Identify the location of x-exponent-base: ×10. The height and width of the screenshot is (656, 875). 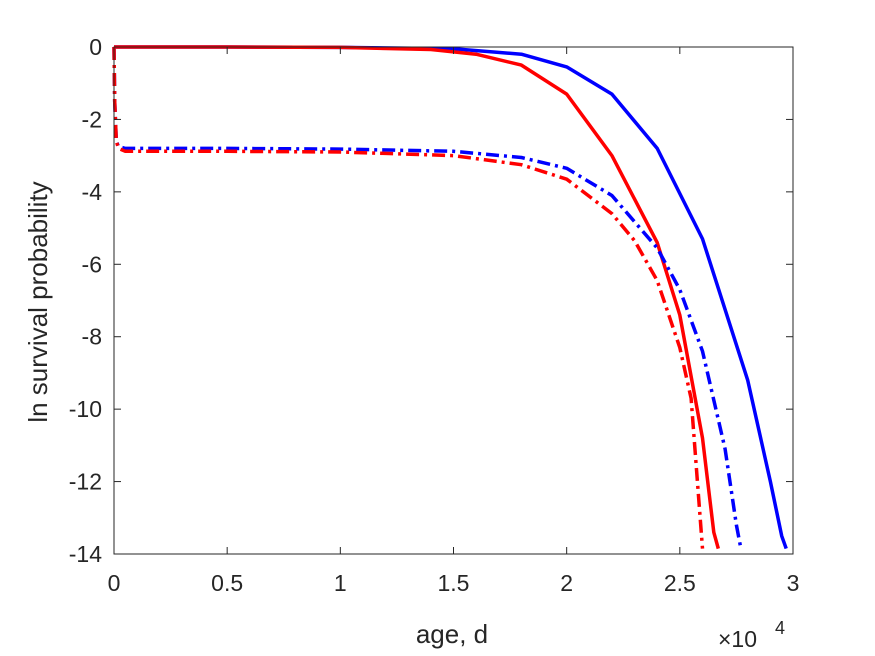
(737, 639).